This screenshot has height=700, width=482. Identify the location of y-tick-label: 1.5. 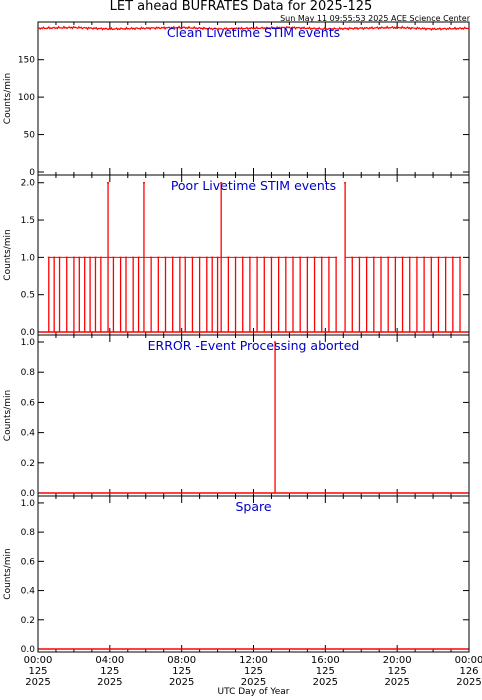
(28, 221).